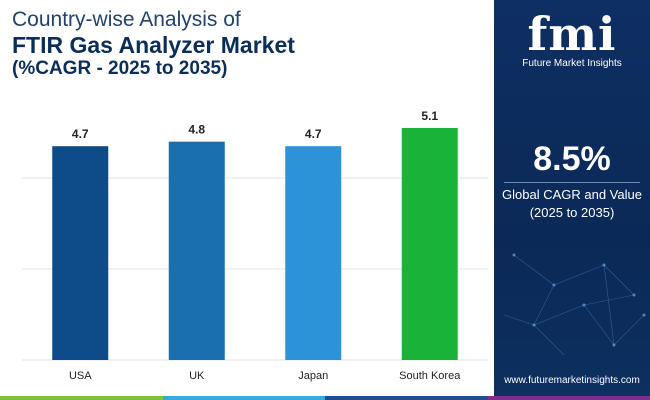  What do you see at coordinates (80, 253) in the screenshot?
I see `bar-usa` at bounding box center [80, 253].